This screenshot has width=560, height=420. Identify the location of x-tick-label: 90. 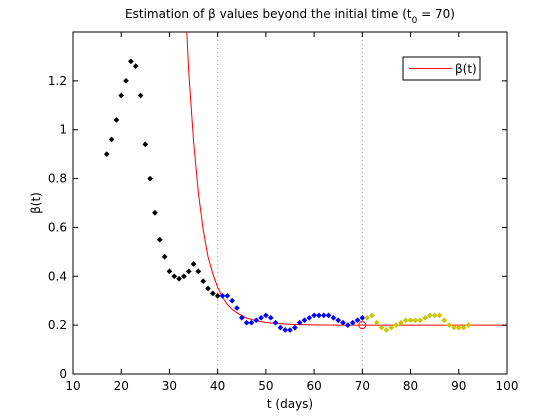
(458, 386).